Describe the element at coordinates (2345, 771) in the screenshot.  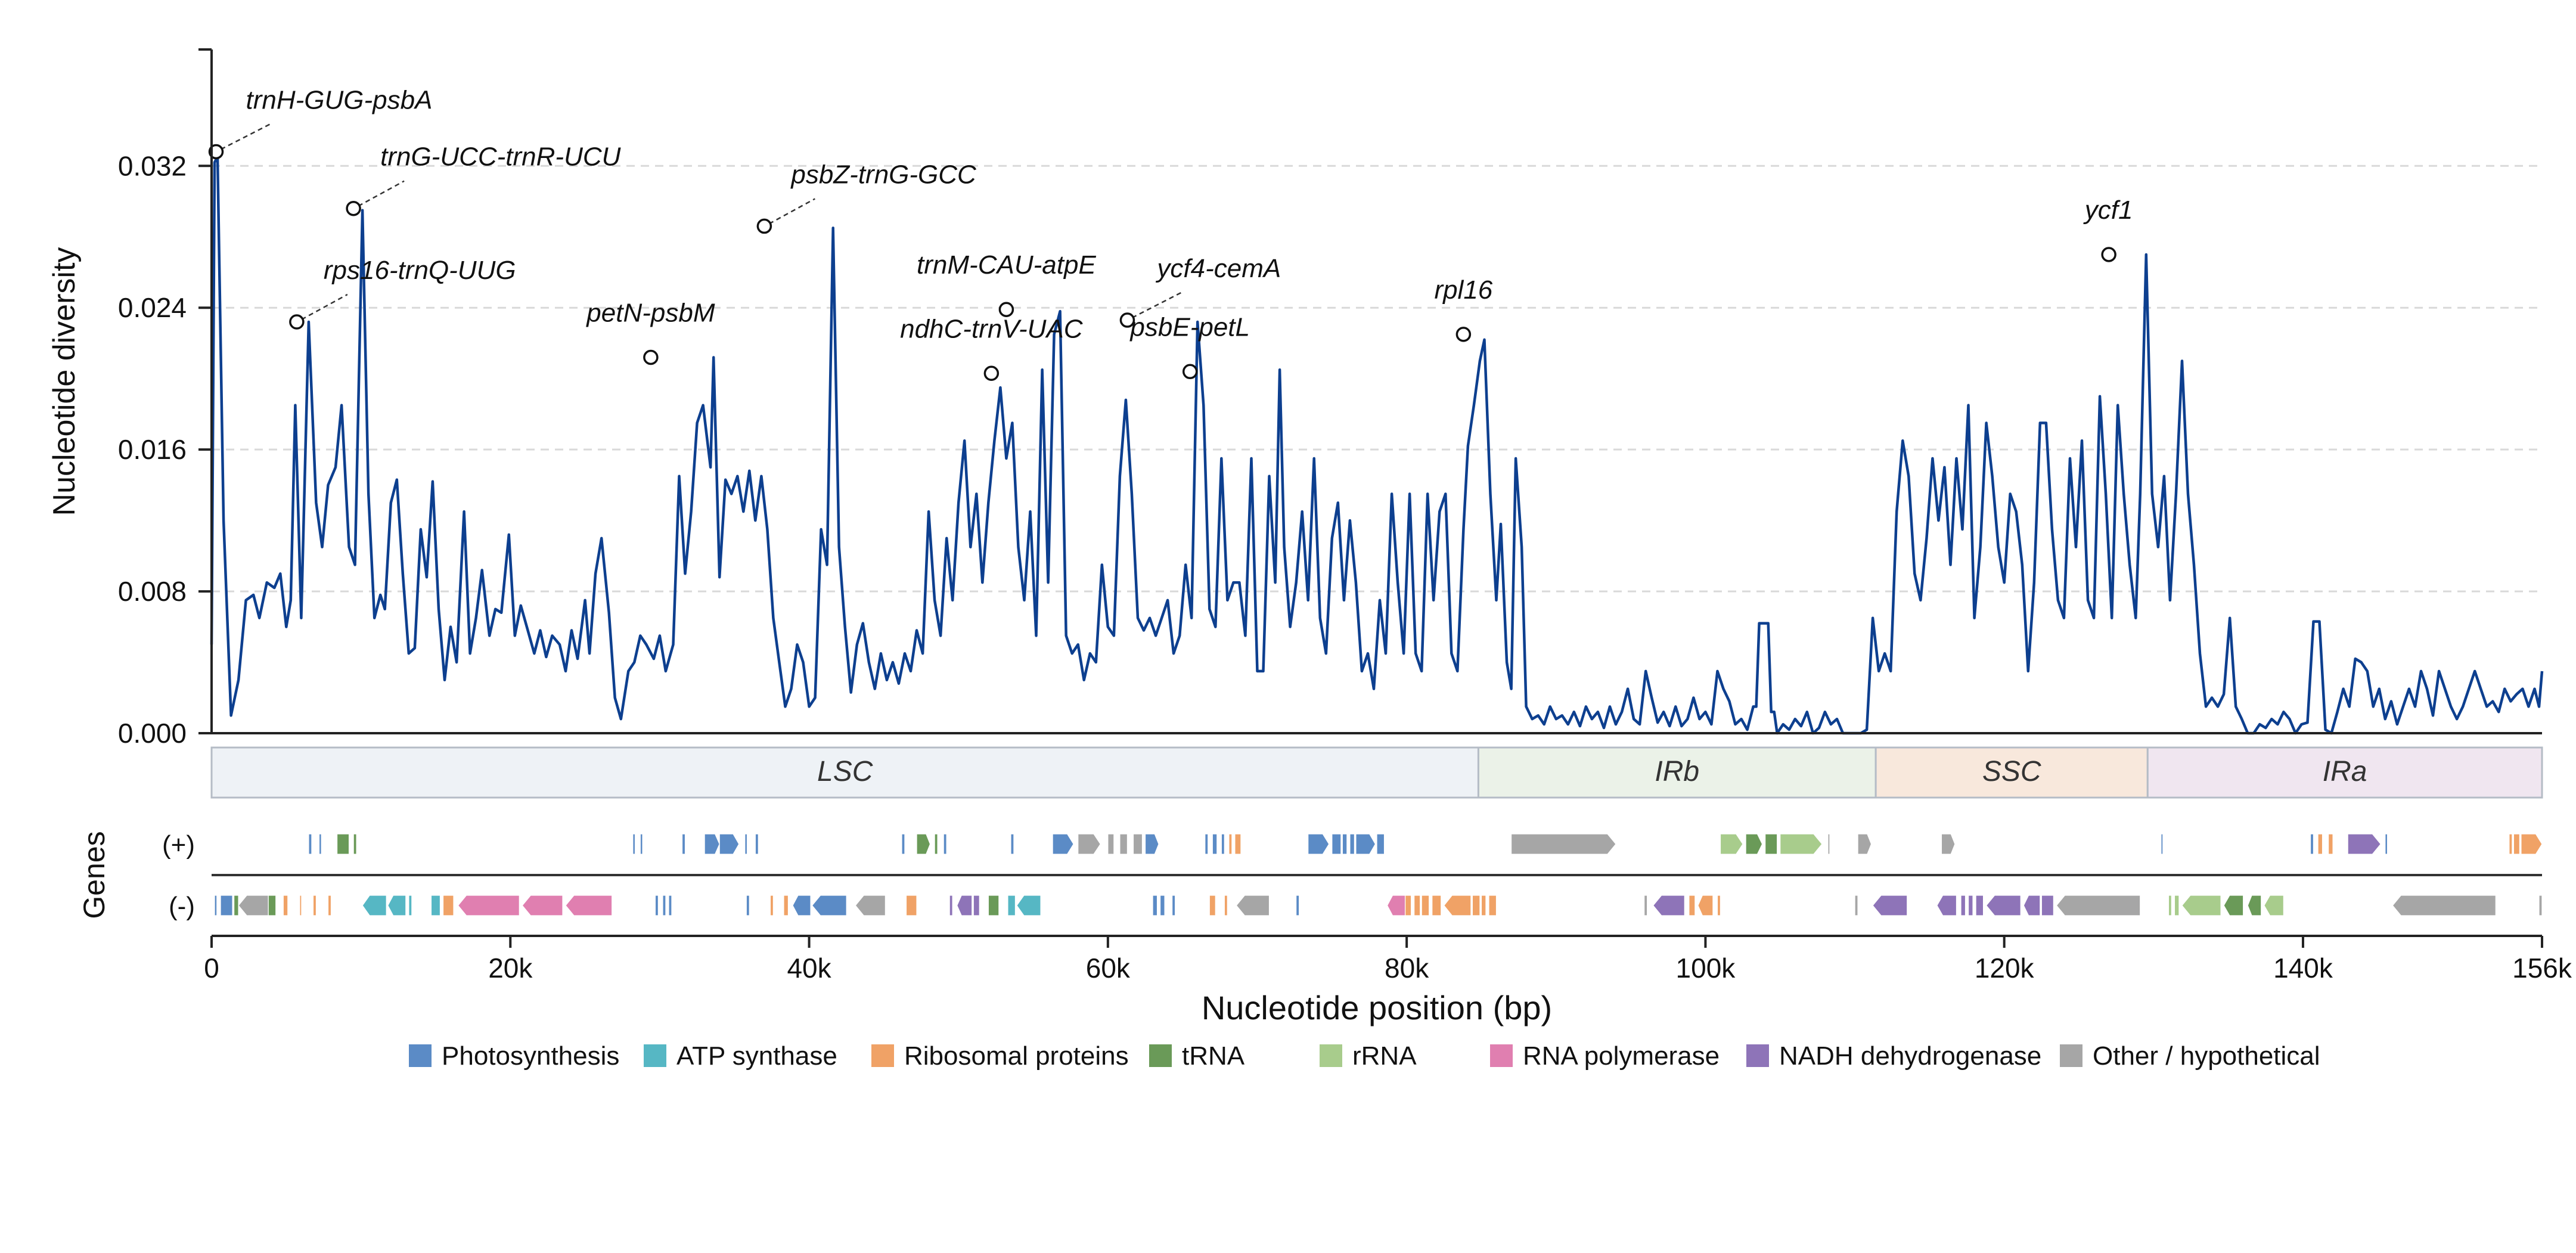
I see `region-label: IRa` at that location.